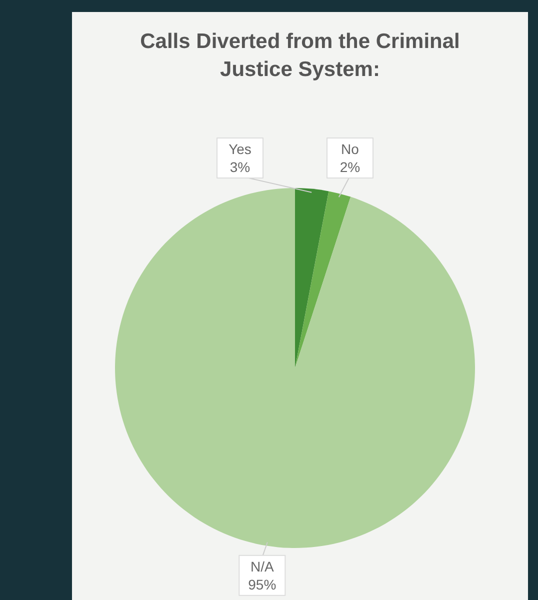 The width and height of the screenshot is (538, 600). What do you see at coordinates (240, 167) in the screenshot?
I see `data-label: 3%` at bounding box center [240, 167].